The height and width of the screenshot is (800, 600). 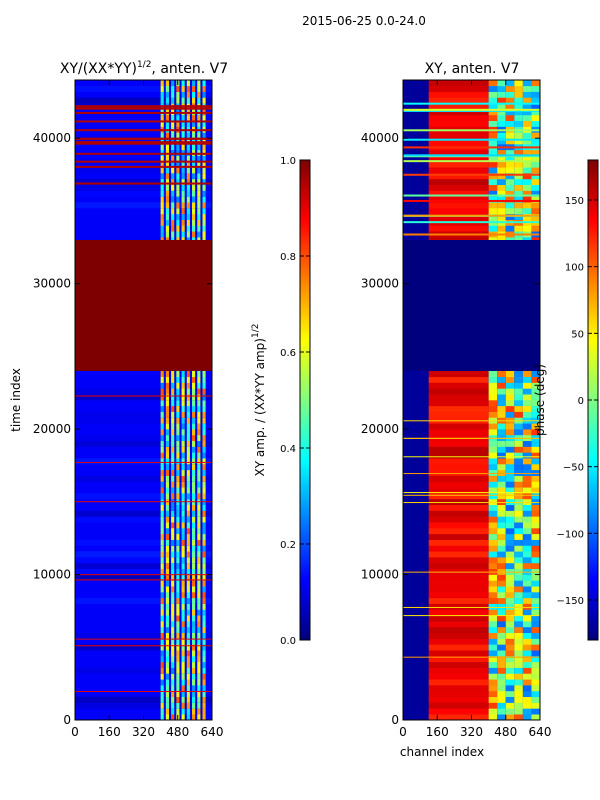 I want to click on y-tick-label: 40000, so click(x=380, y=138).